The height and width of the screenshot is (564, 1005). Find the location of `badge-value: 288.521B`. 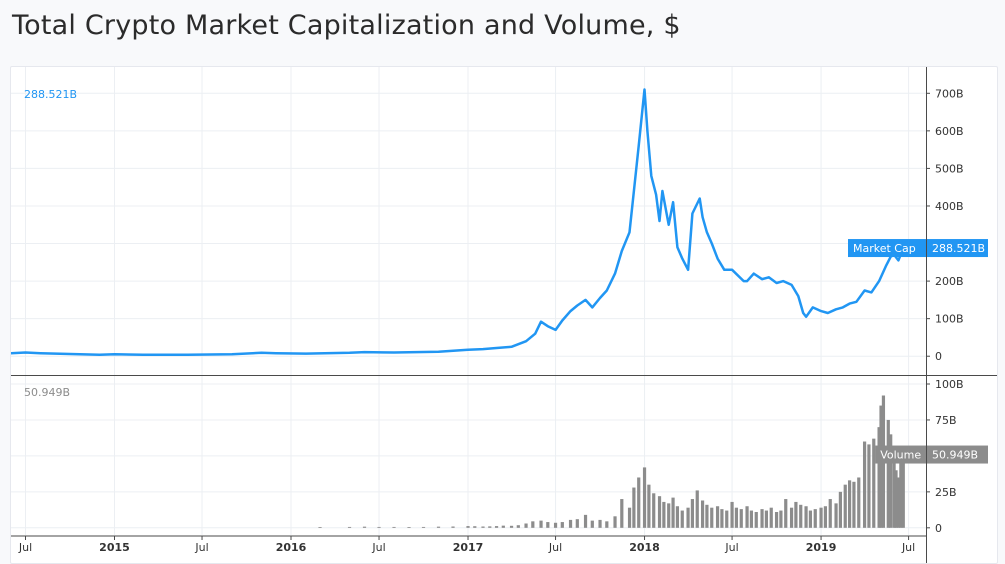

badge-value: 288.521B is located at coordinates (958, 248).